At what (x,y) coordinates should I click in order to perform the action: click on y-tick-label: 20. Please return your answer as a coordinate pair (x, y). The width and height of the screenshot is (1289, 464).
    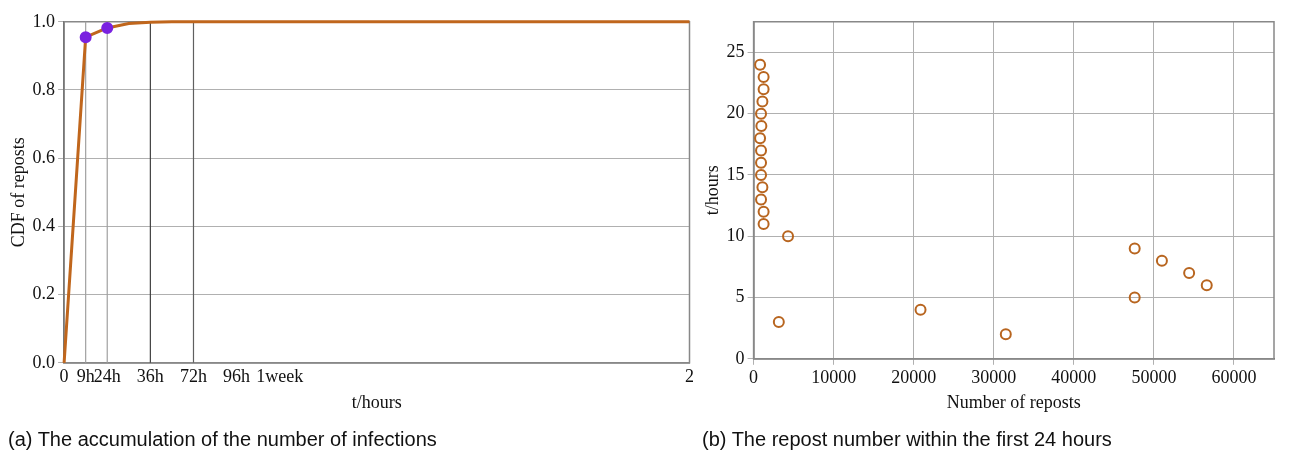
    Looking at the image, I should click on (735, 112).